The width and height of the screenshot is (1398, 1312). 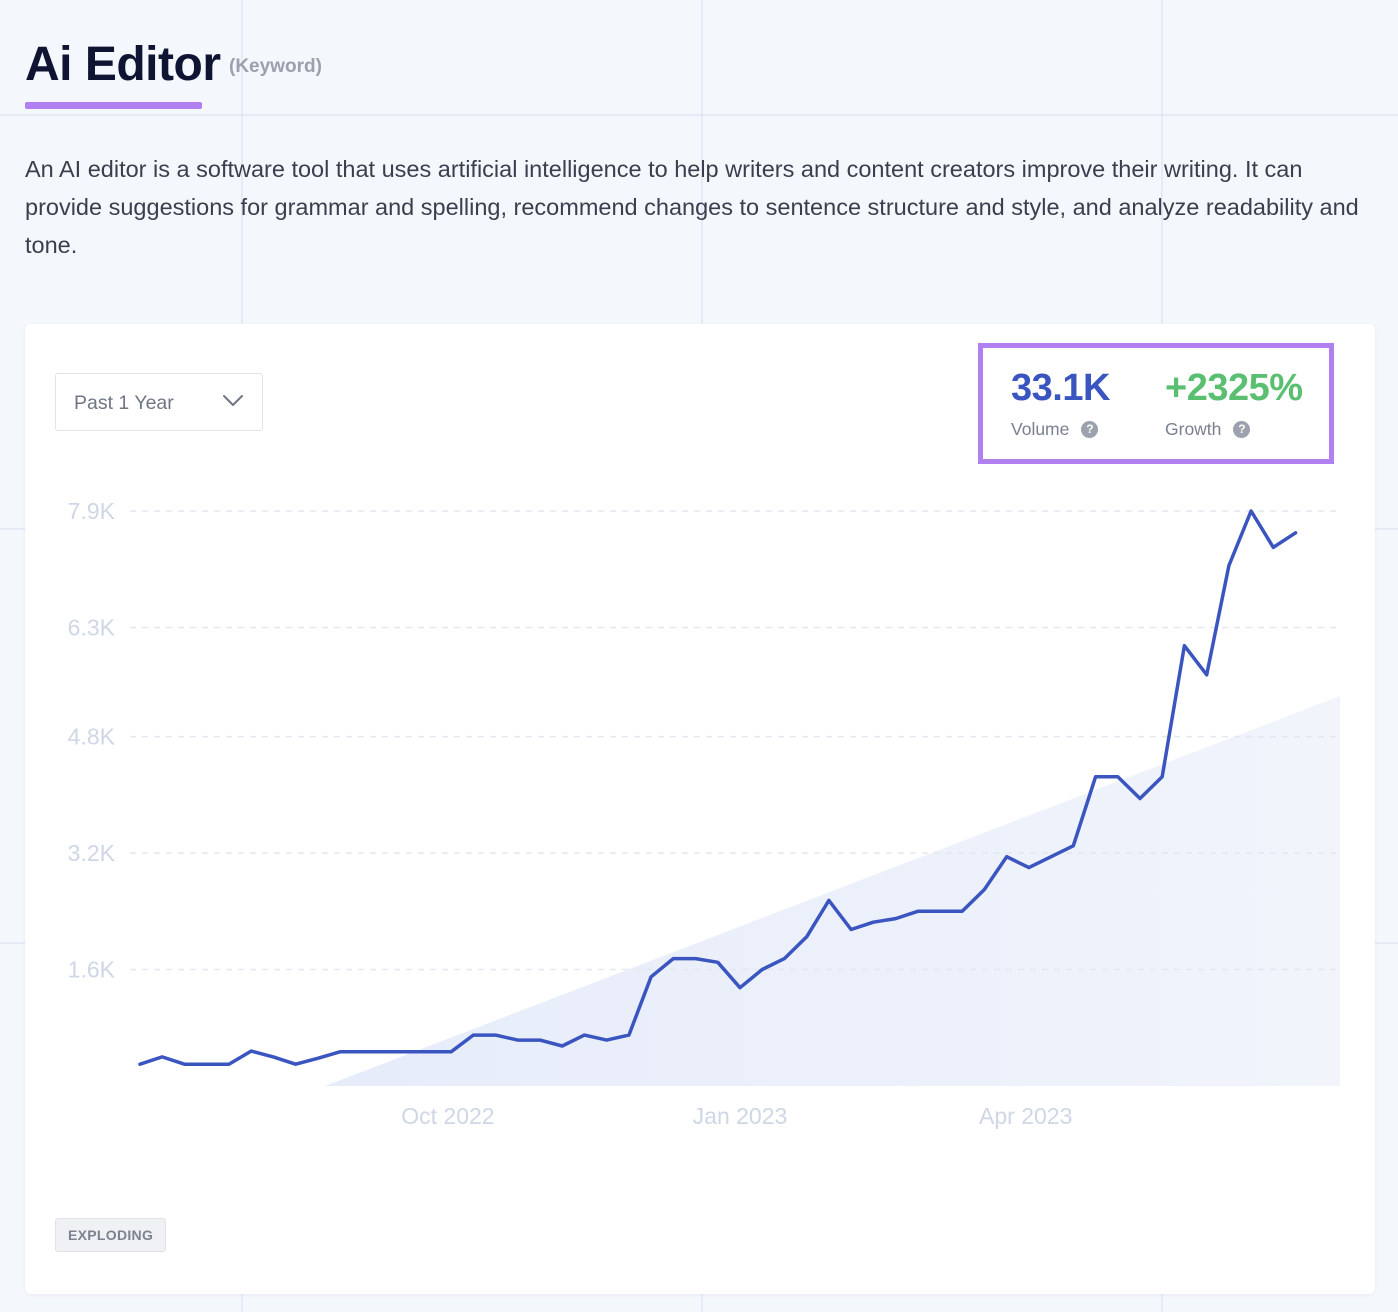 What do you see at coordinates (1193, 429) in the screenshot?
I see `growth-label: Growth` at bounding box center [1193, 429].